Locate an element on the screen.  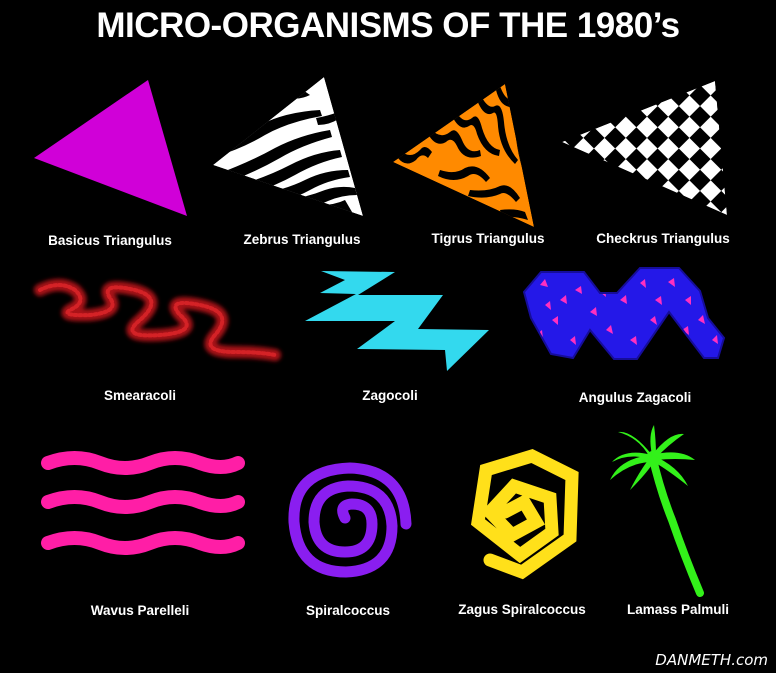
spiralcoccus-shape is located at coordinates (350, 520).